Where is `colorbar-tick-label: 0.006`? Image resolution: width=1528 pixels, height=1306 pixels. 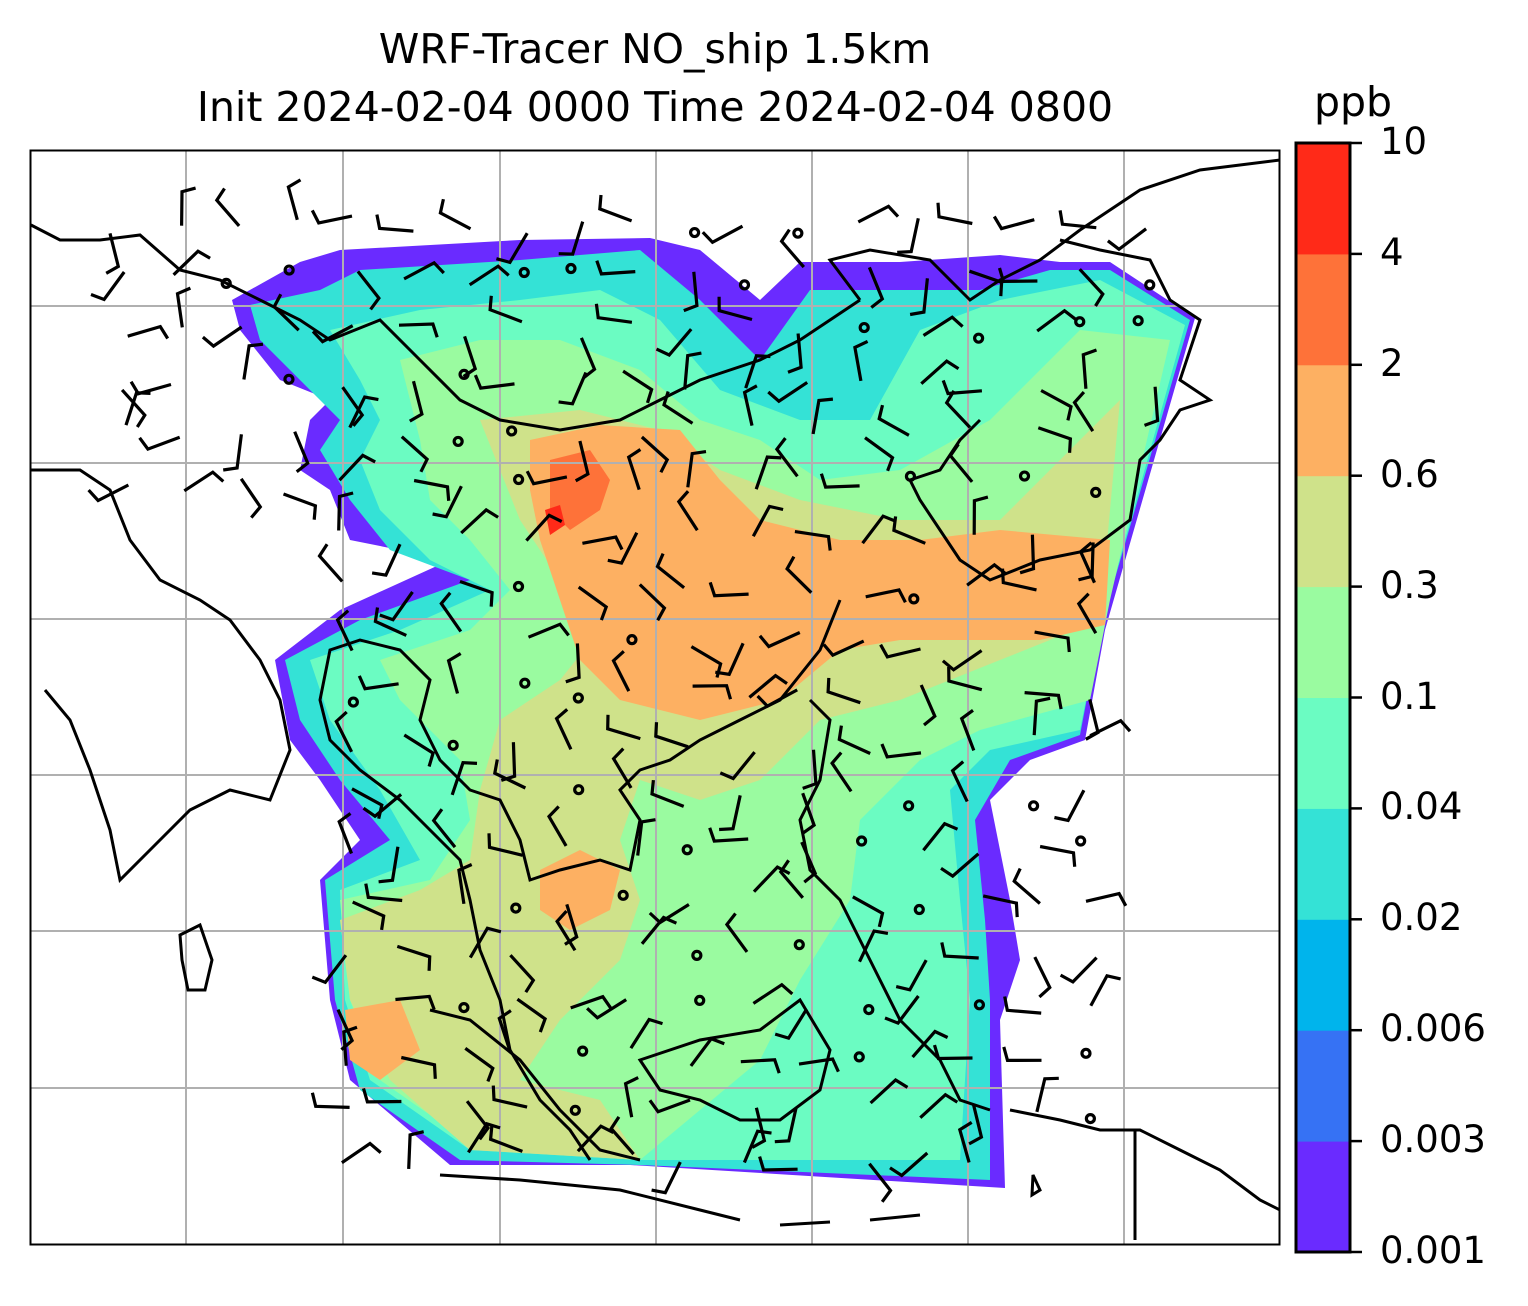
colorbar-tick-label: 0.006 is located at coordinates (1433, 1029).